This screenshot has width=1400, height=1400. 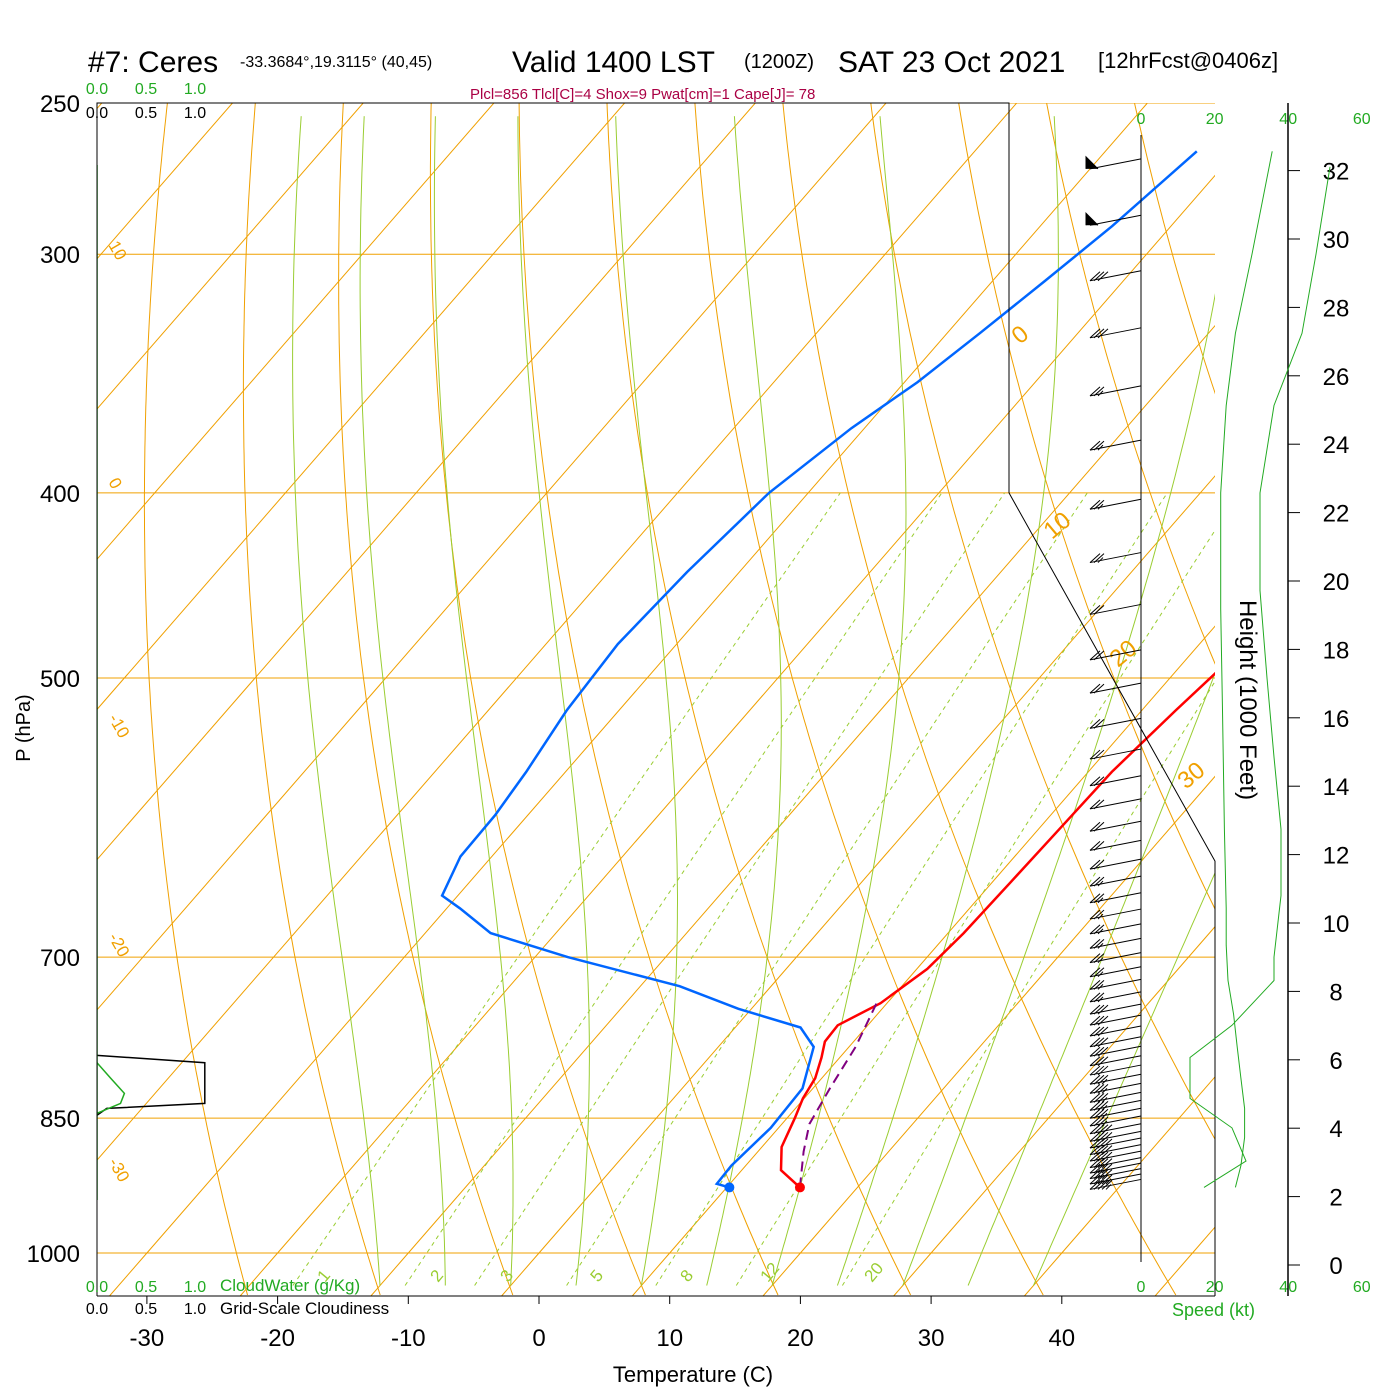 I want to click on isotherm-label: -20, so click(x=119, y=945).